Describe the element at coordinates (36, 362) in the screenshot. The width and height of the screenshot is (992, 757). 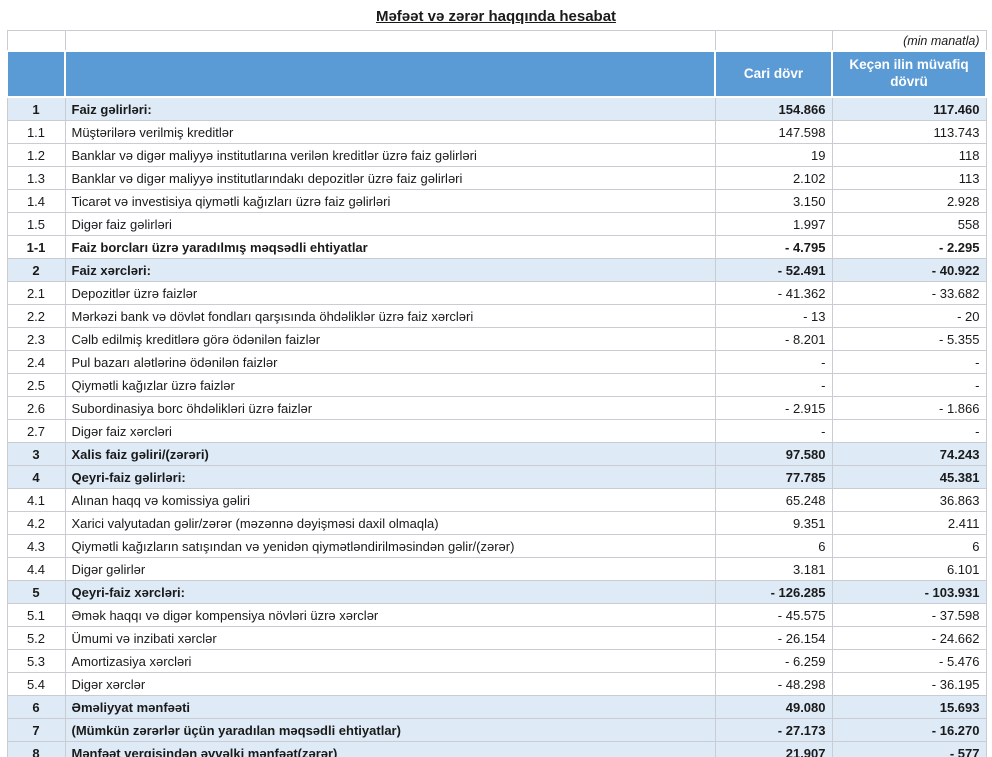
I see `row-number: 2.4` at that location.